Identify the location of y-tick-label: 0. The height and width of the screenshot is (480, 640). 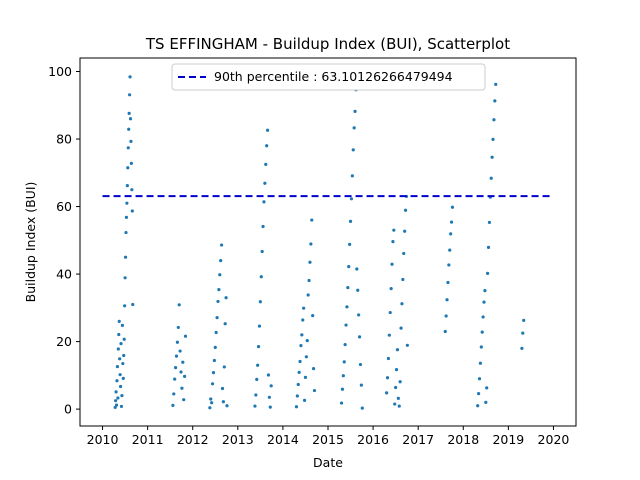
(68, 409).